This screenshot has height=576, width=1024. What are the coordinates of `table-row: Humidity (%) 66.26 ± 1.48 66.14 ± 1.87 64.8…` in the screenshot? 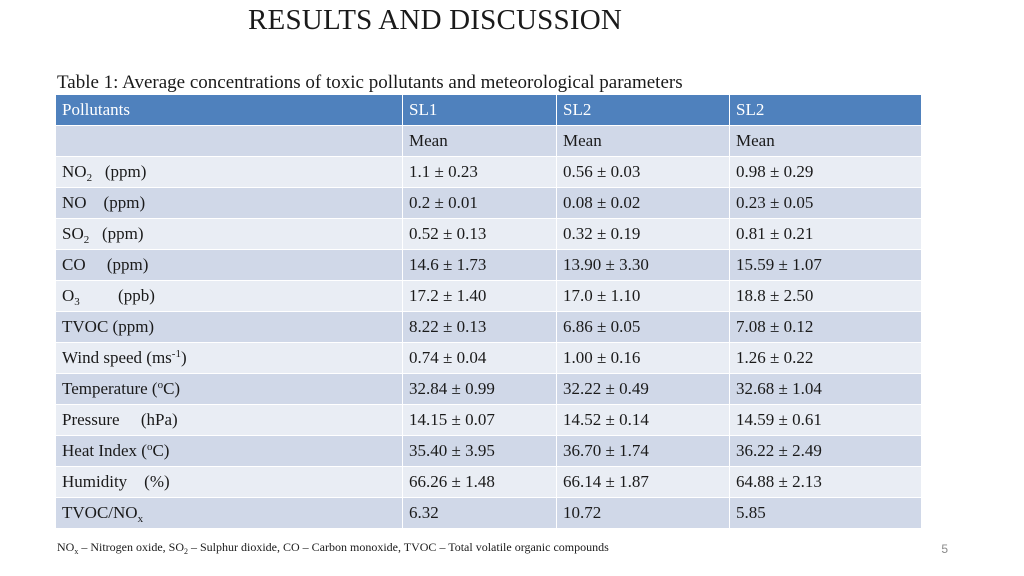 It's located at (488, 482).